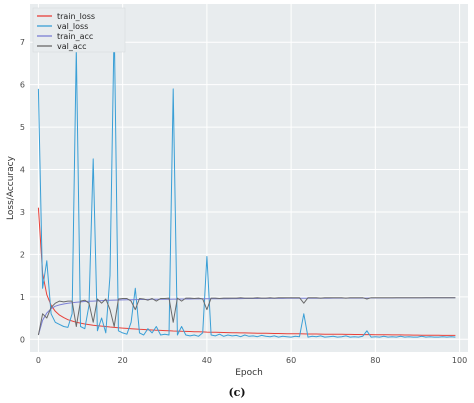  What do you see at coordinates (76, 16) in the screenshot?
I see `legend-label: train_loss` at bounding box center [76, 16].